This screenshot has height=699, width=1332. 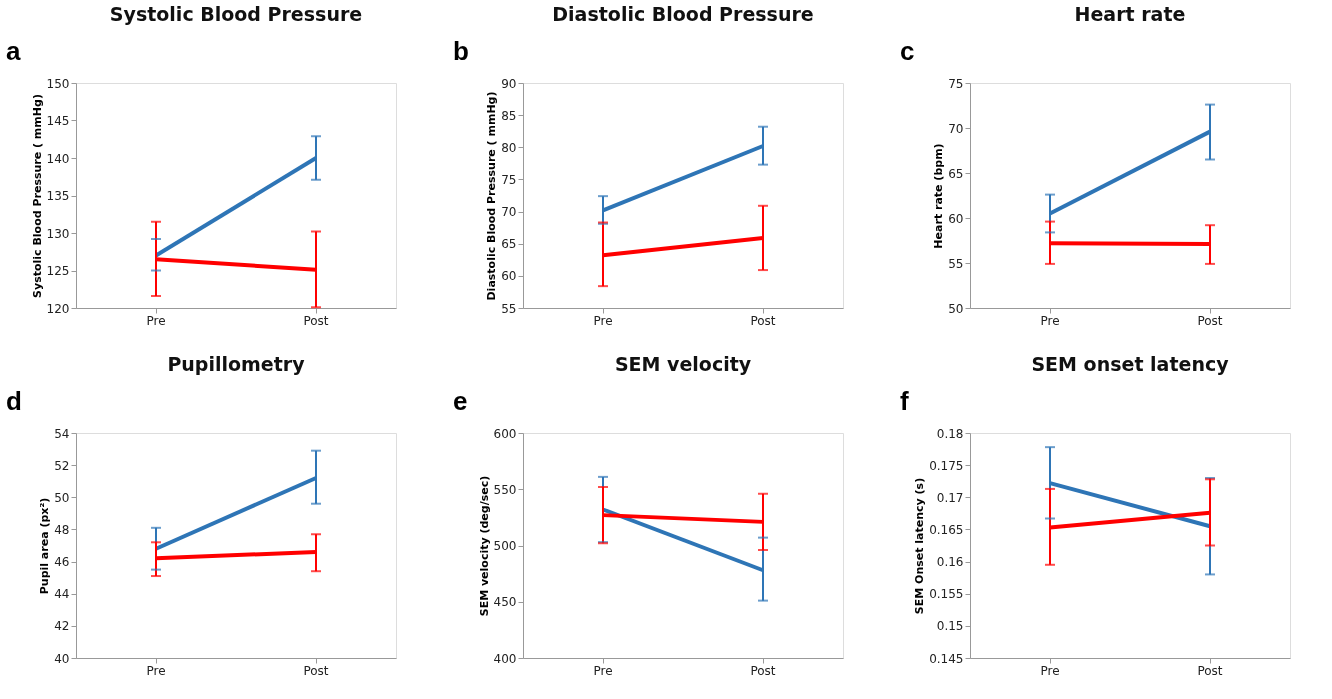 What do you see at coordinates (62, 562) in the screenshot?
I see `y-tick-label: 46` at bounding box center [62, 562].